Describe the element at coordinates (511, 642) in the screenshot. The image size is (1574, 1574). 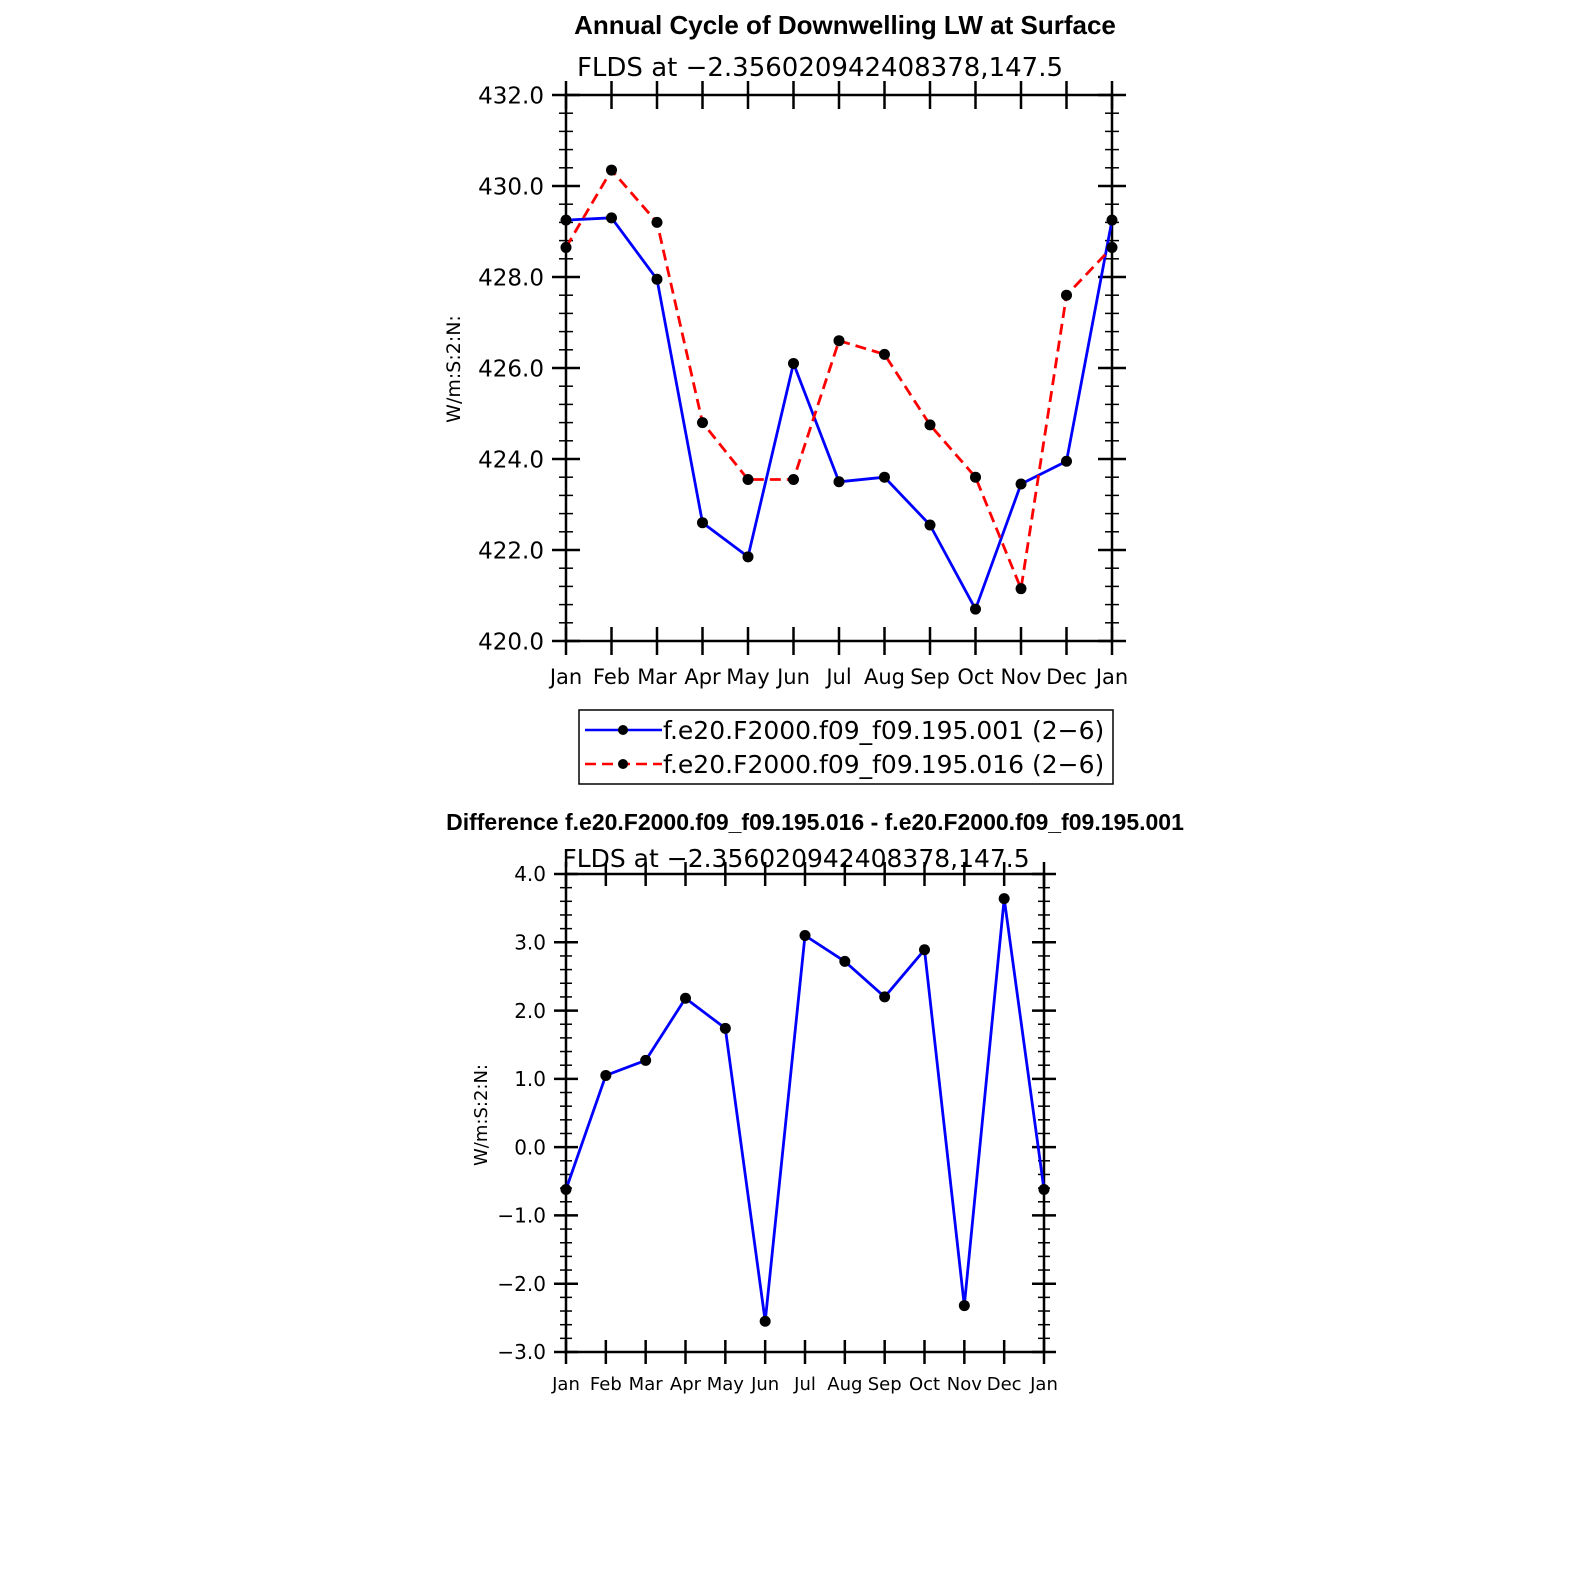
I see `y-tick-label: 420.0` at that location.